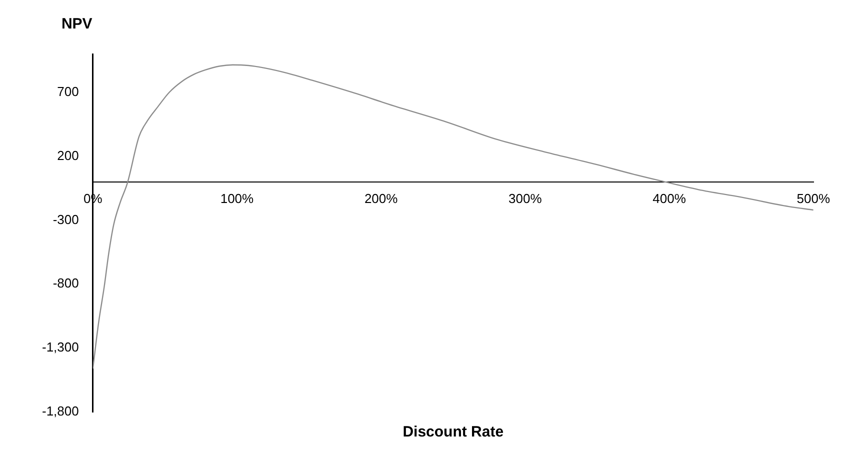 Image resolution: width=848 pixels, height=450 pixels. Describe the element at coordinates (65, 219) in the screenshot. I see `y-tick-label: -300` at that location.